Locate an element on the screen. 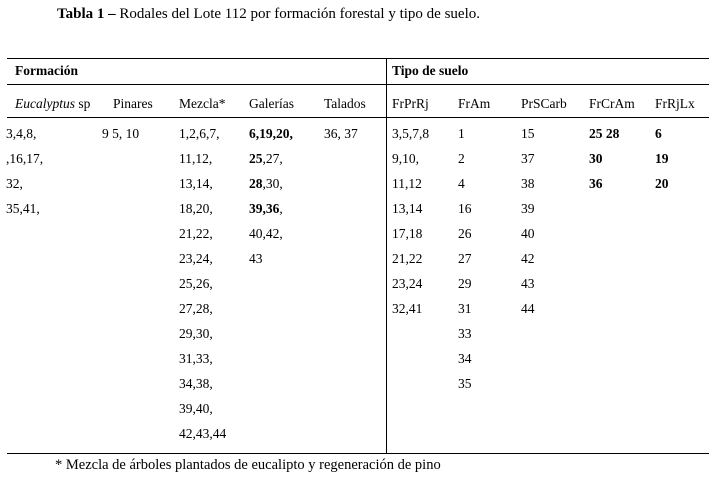 This screenshot has width=713, height=480. column-prscarb: 15 37 38 39 40 42 43 44 is located at coordinates (528, 221).